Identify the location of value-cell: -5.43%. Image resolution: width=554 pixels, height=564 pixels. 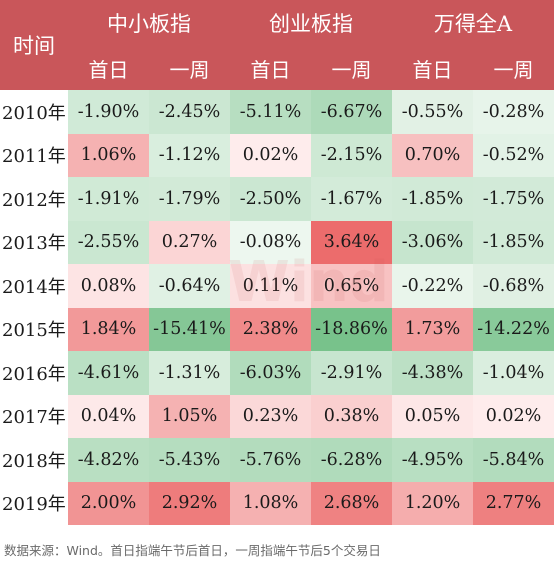
(189, 460).